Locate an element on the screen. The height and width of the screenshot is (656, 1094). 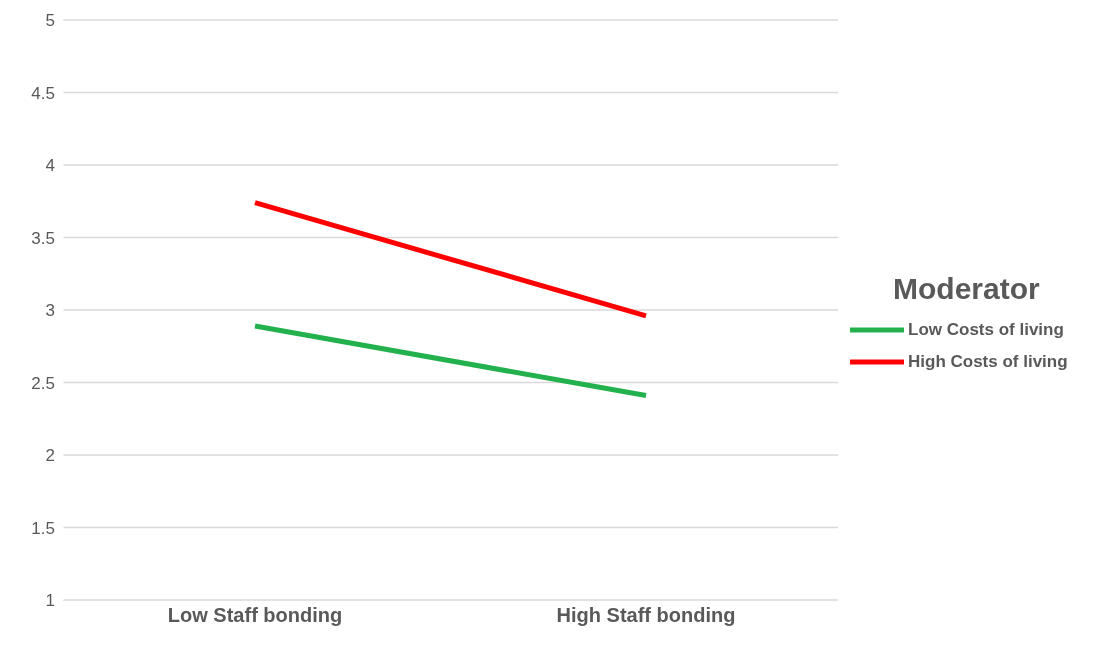
legend-label: Low Costs of living is located at coordinates (986, 330).